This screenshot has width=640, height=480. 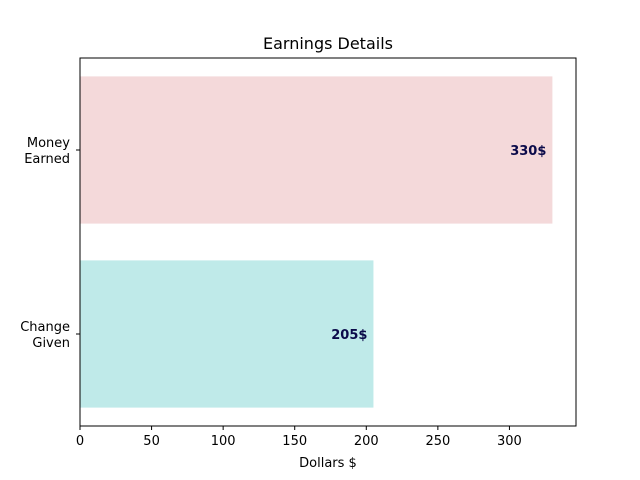 What do you see at coordinates (151, 441) in the screenshot?
I see `x-tick-label: 50` at bounding box center [151, 441].